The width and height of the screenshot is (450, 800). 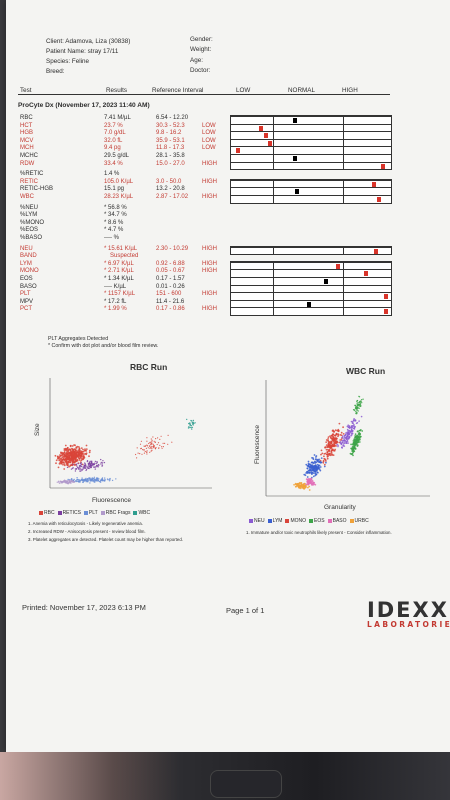 I want to click on row-result: 1.4 %, so click(x=112, y=174).